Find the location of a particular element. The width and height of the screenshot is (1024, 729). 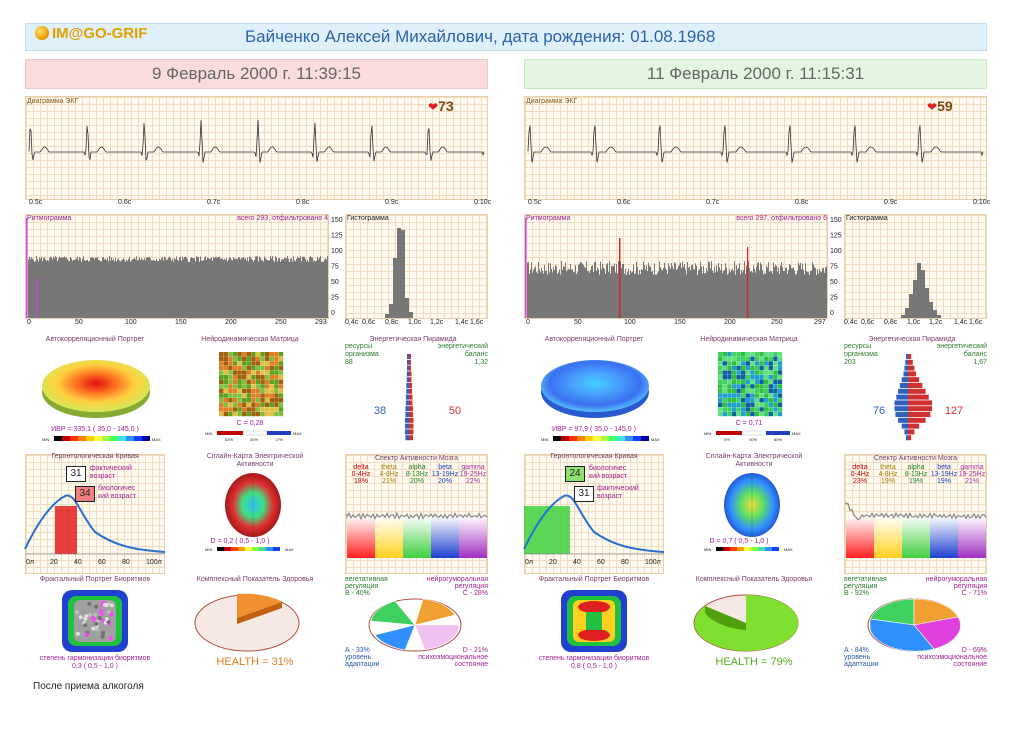

spectrum-fill is located at coordinates (417, 534).